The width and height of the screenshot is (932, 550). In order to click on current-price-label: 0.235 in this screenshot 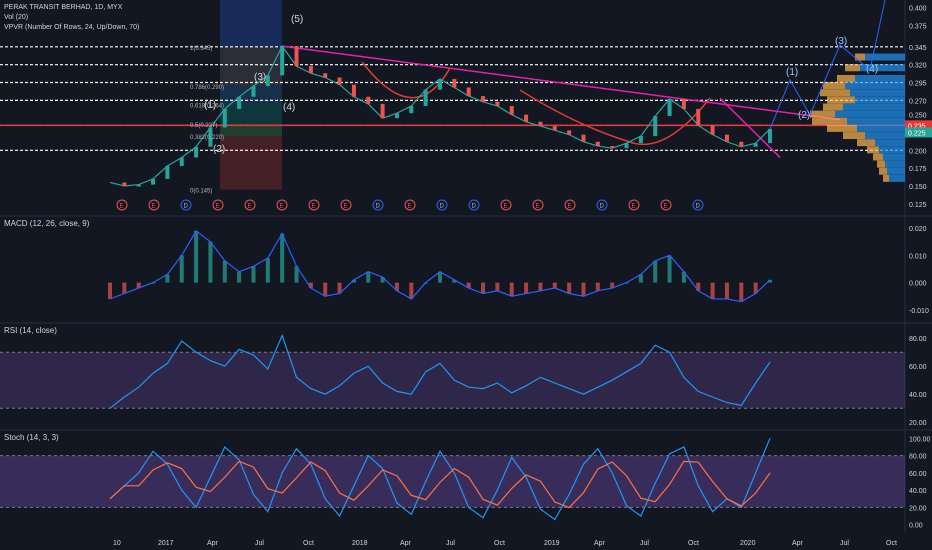, I will do `click(917, 126)`.